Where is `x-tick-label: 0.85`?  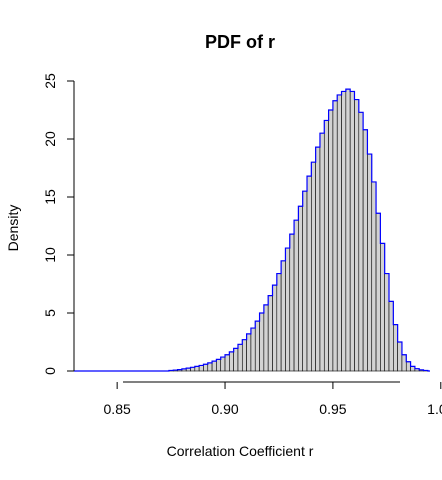 x-tick-label: 0.85 is located at coordinates (117, 409).